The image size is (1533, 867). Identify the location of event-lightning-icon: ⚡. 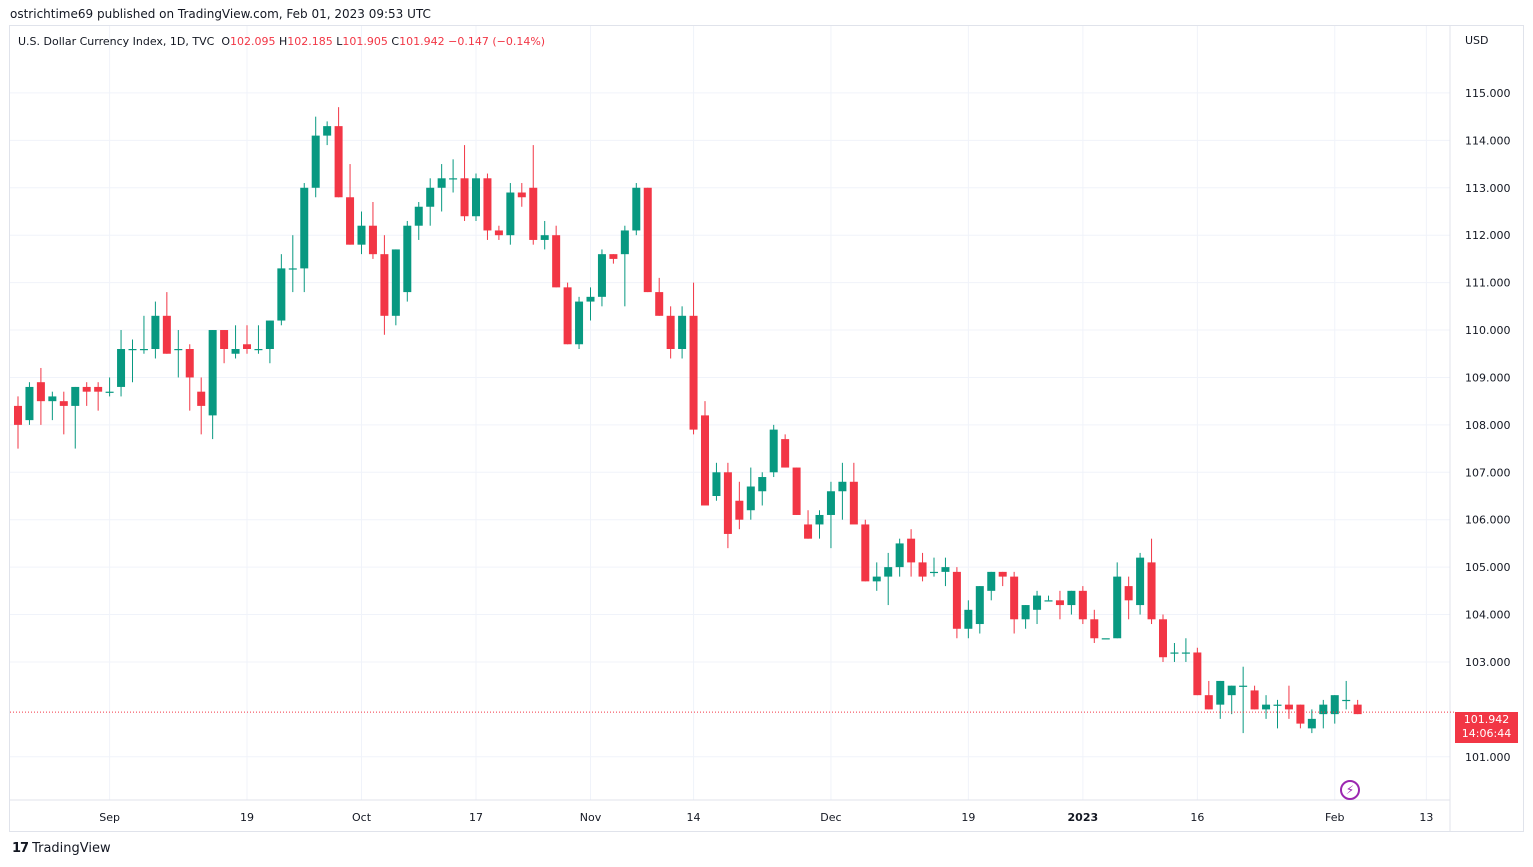
(1350, 790).